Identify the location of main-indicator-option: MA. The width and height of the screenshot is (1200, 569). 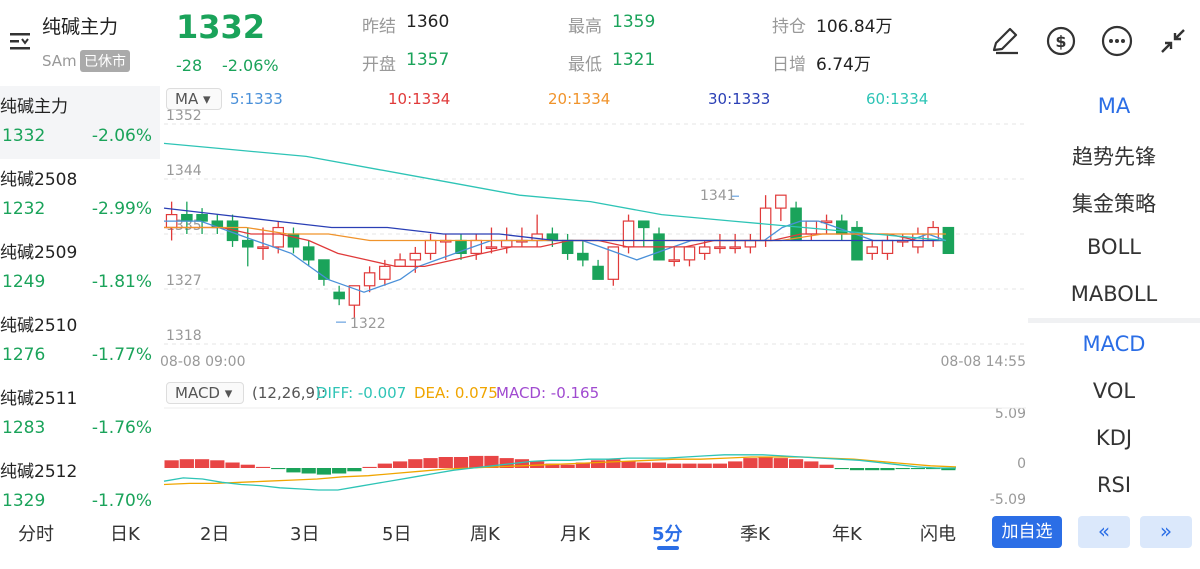
(1114, 106).